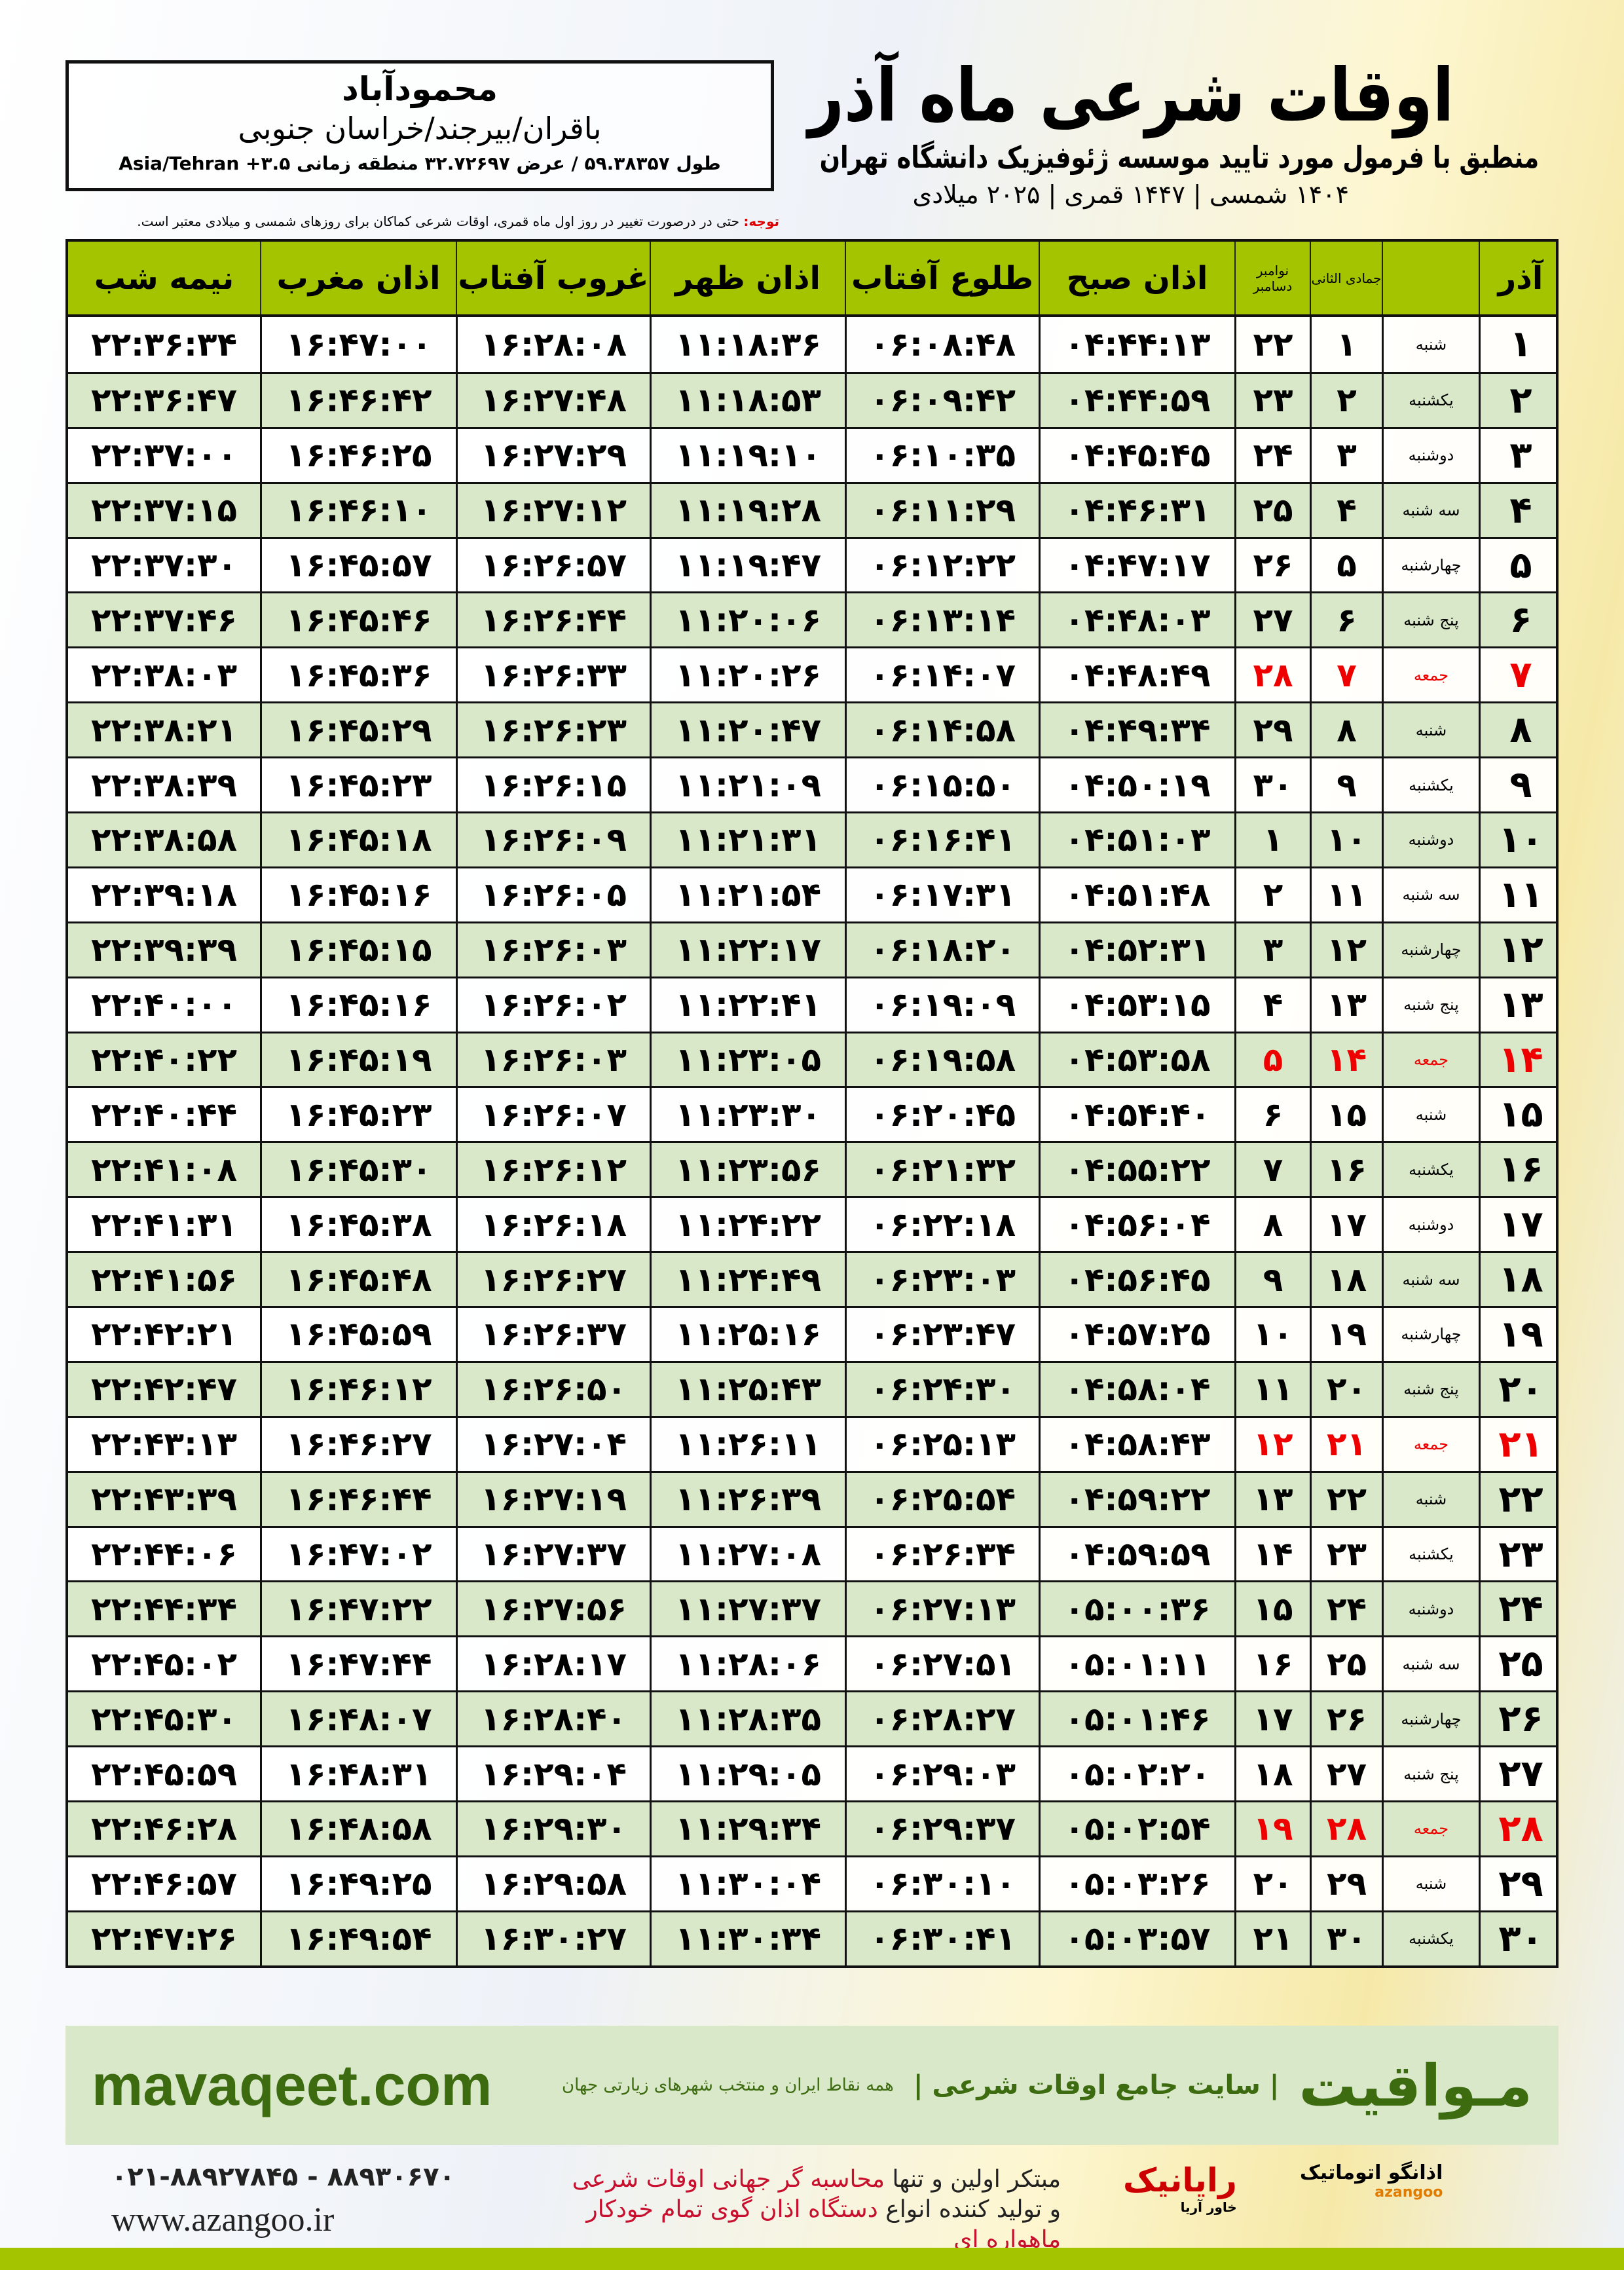 Image resolution: width=1624 pixels, height=2270 pixels. What do you see at coordinates (747, 400) in the screenshot?
I see `cell-dhuhr: ۱۱:۱۸:۵۳` at bounding box center [747, 400].